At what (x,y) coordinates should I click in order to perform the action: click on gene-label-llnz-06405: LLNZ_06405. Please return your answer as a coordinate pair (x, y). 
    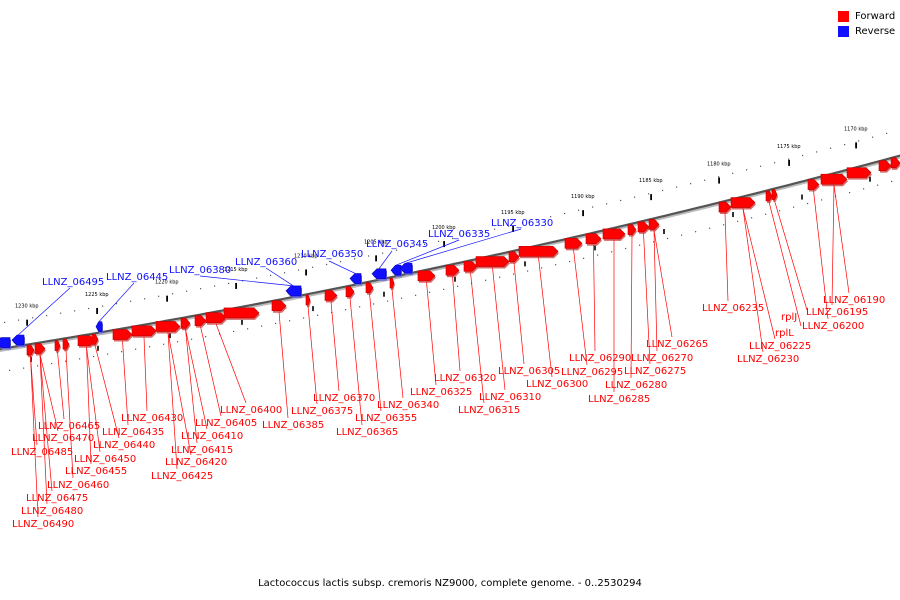
    Looking at the image, I should click on (226, 423).